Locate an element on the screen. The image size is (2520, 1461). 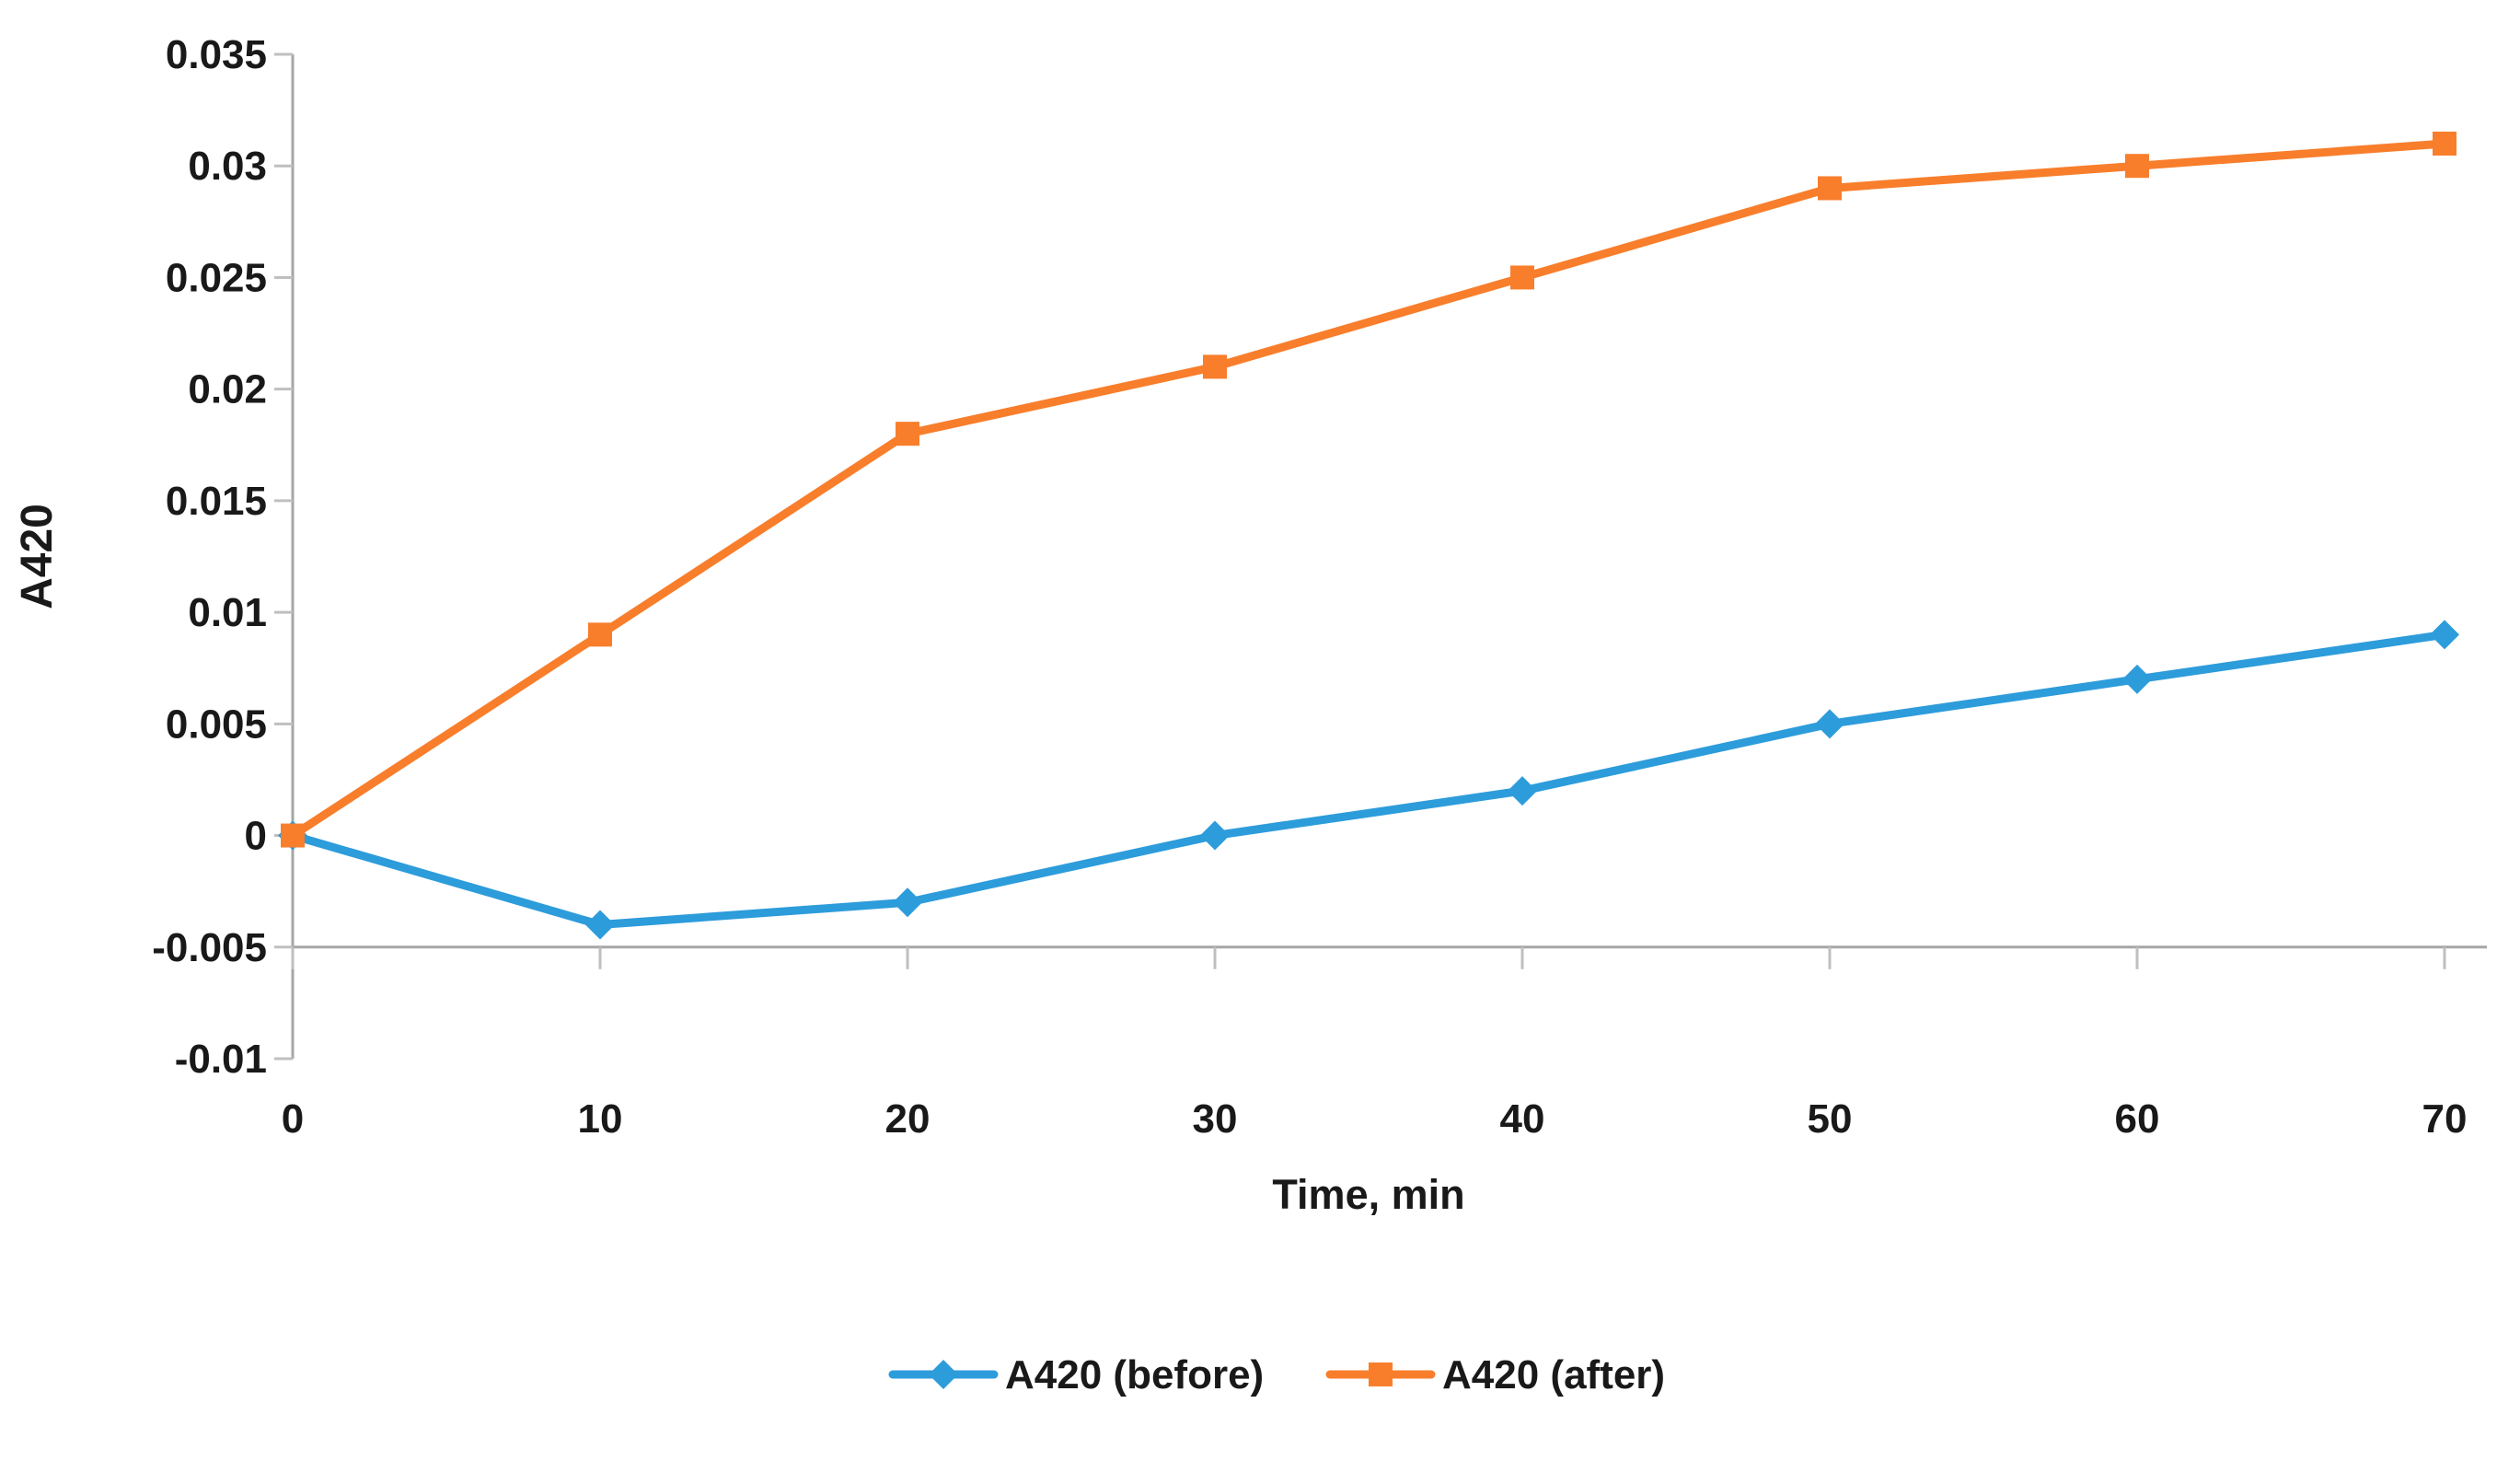
y-tick-label: -0.005 is located at coordinates (209, 948).